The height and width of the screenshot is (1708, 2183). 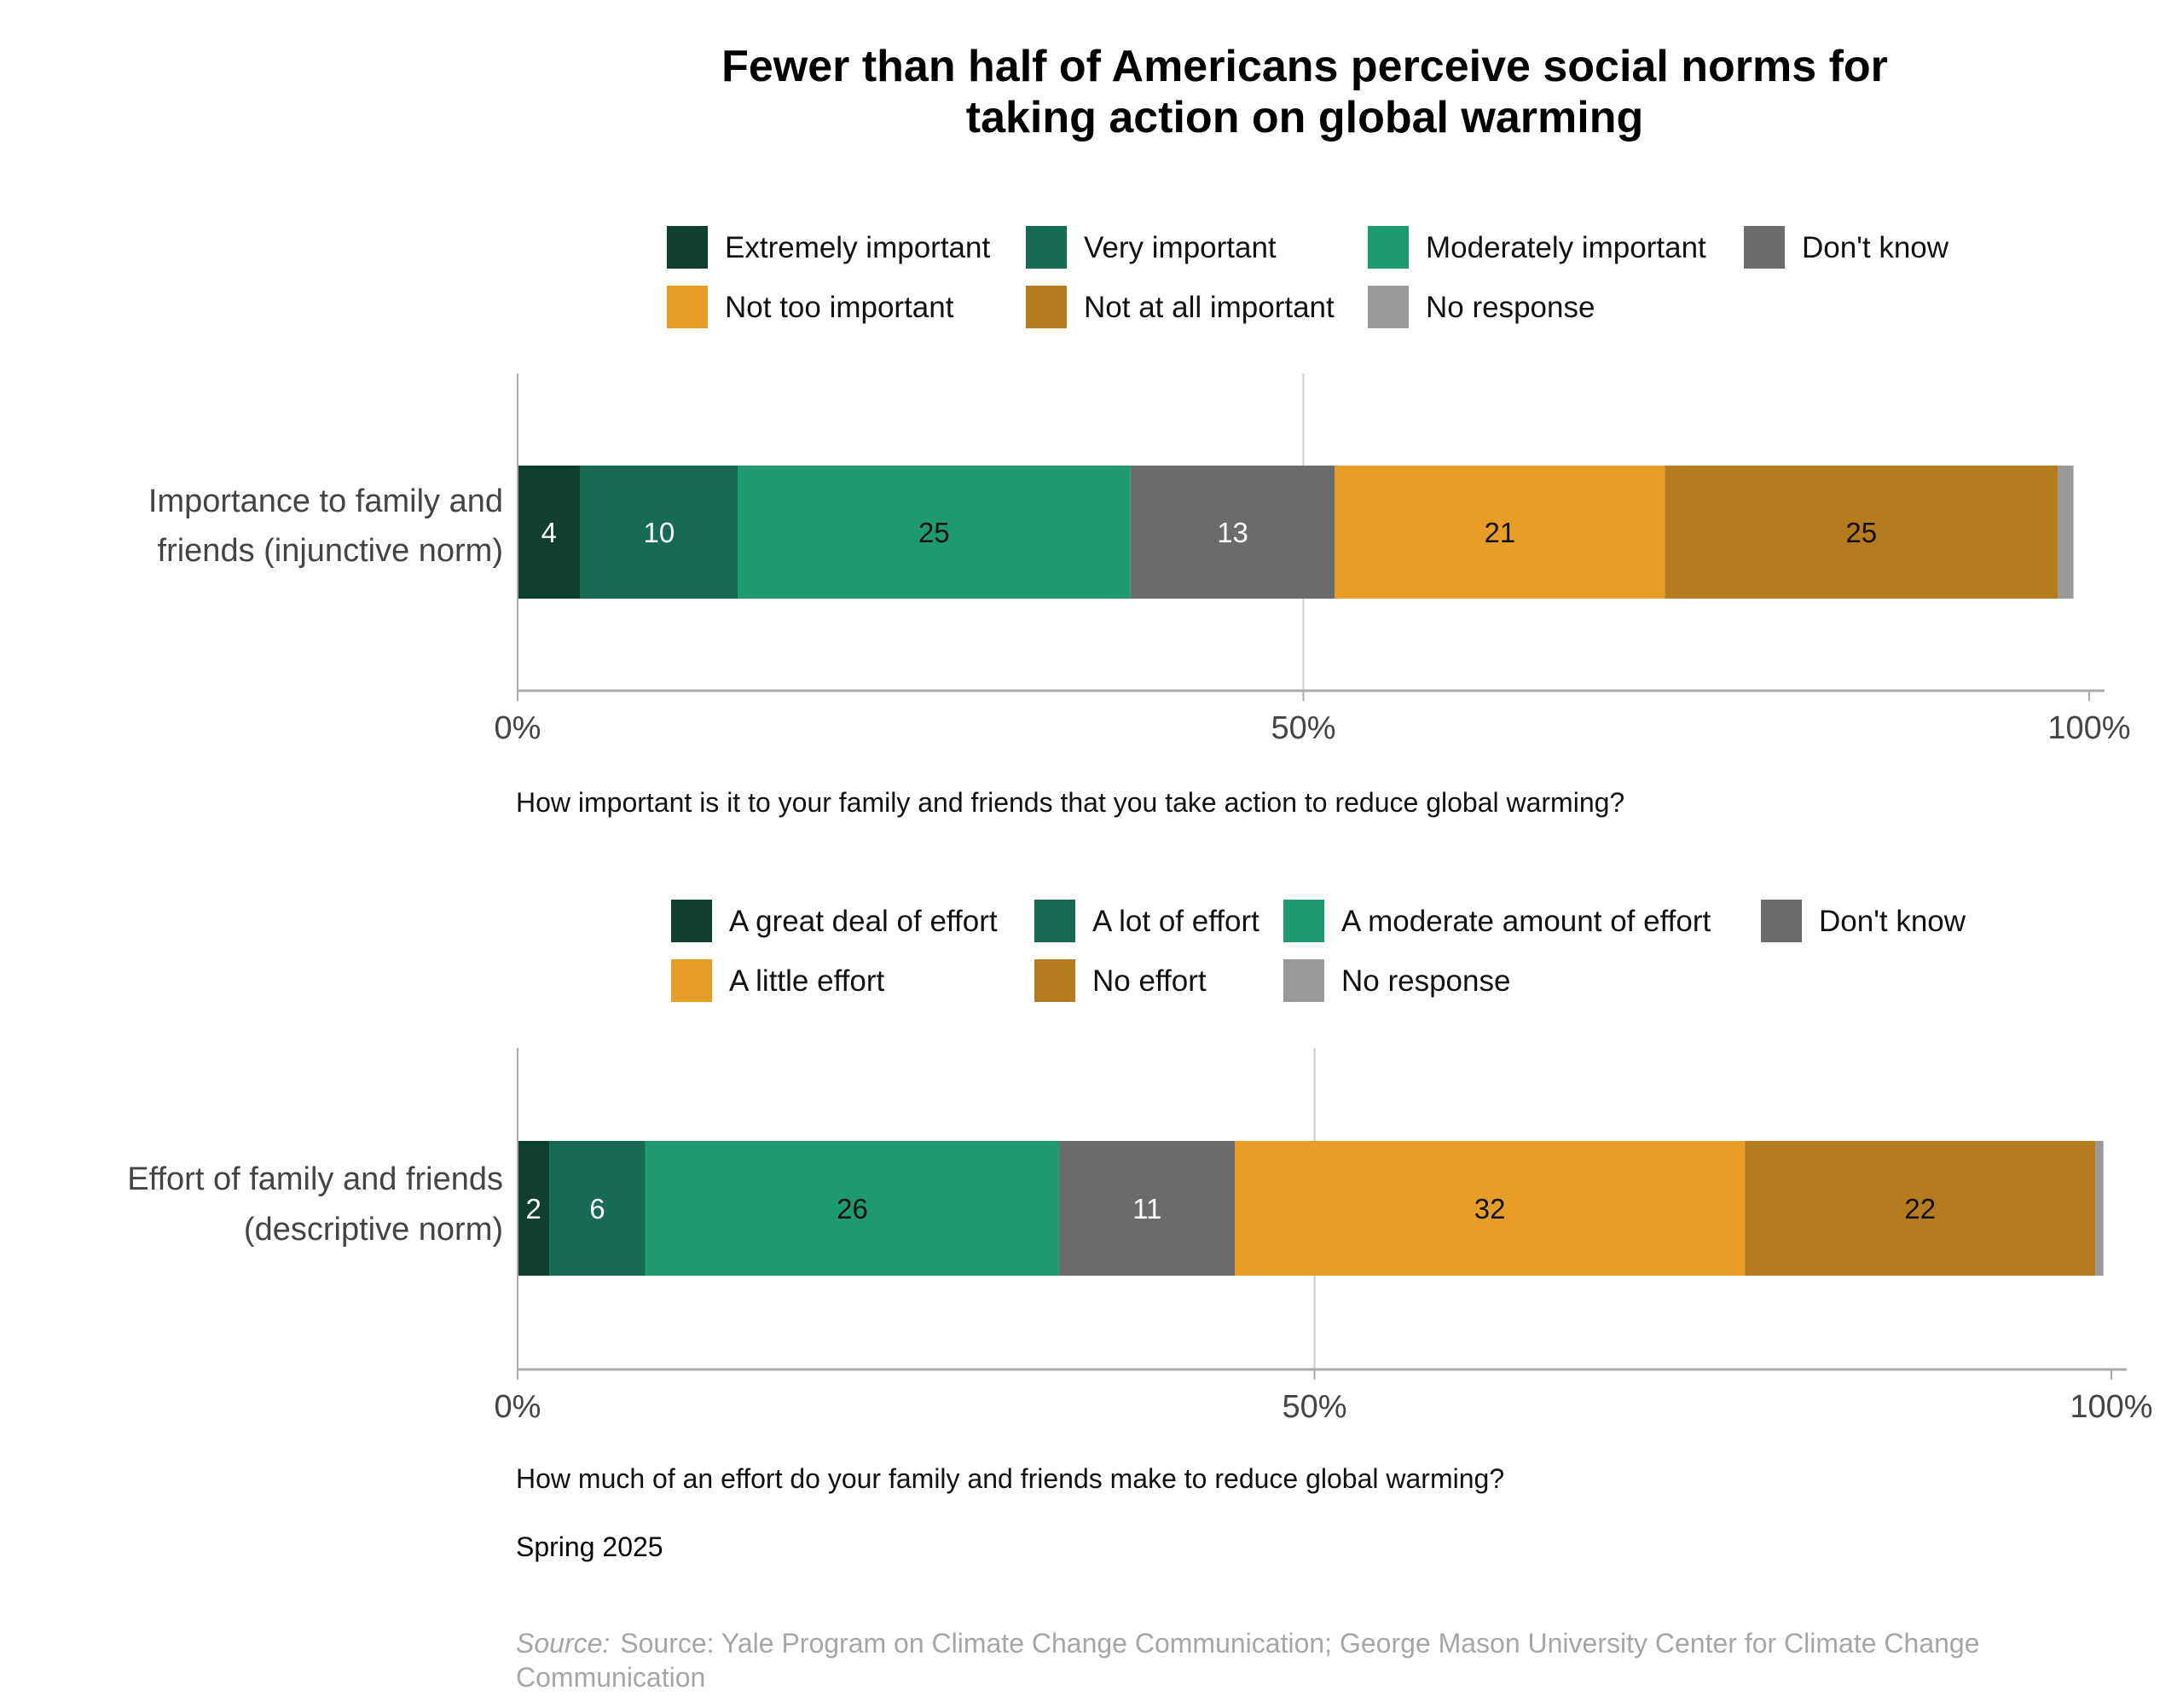 I want to click on bar-value-label: 2, so click(x=534, y=1209).